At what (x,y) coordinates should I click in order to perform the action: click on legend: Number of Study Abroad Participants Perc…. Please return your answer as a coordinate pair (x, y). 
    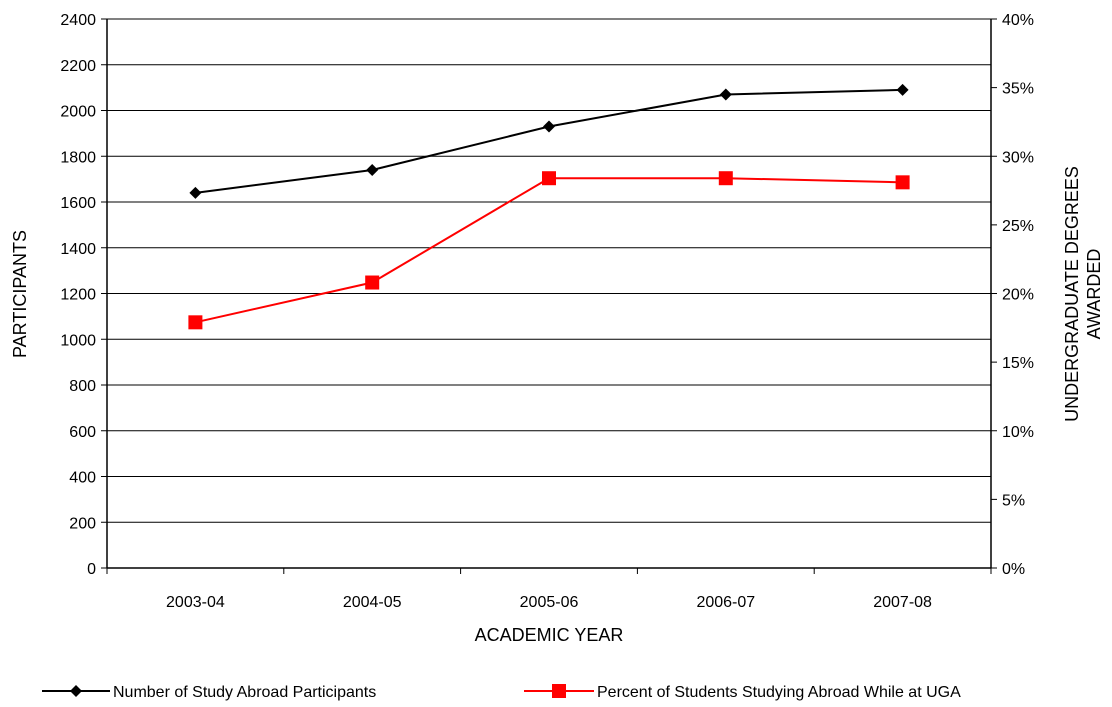
    Looking at the image, I should click on (501, 692).